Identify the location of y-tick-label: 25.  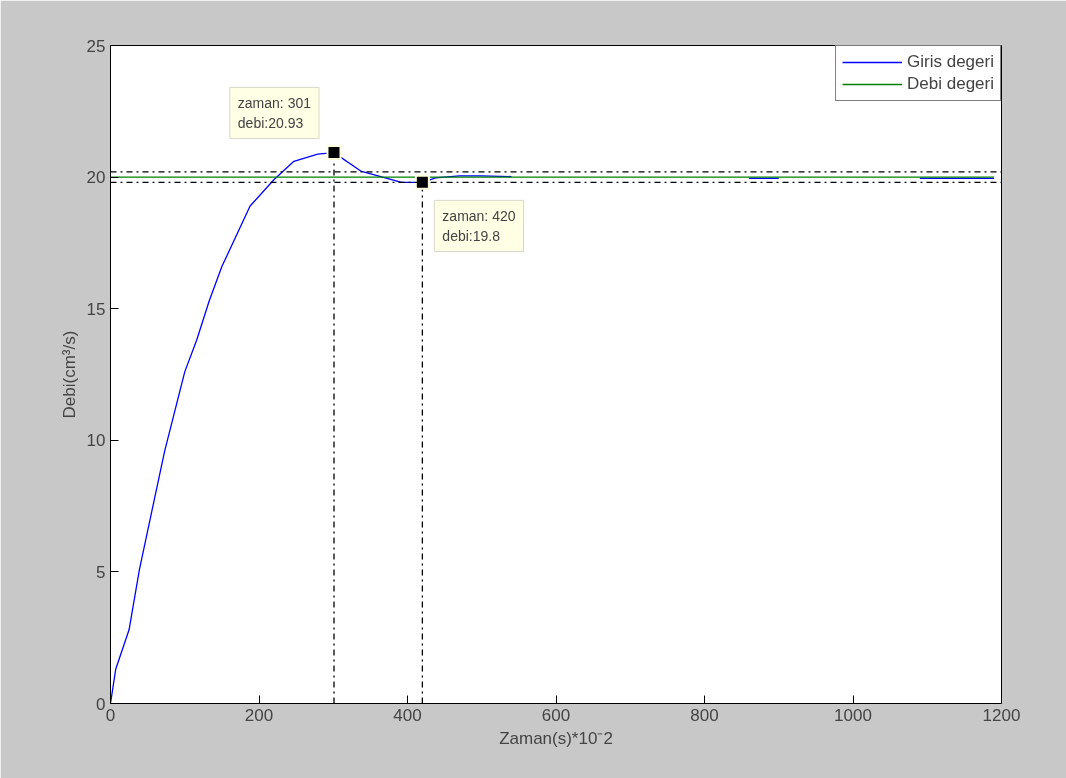
(96, 46).